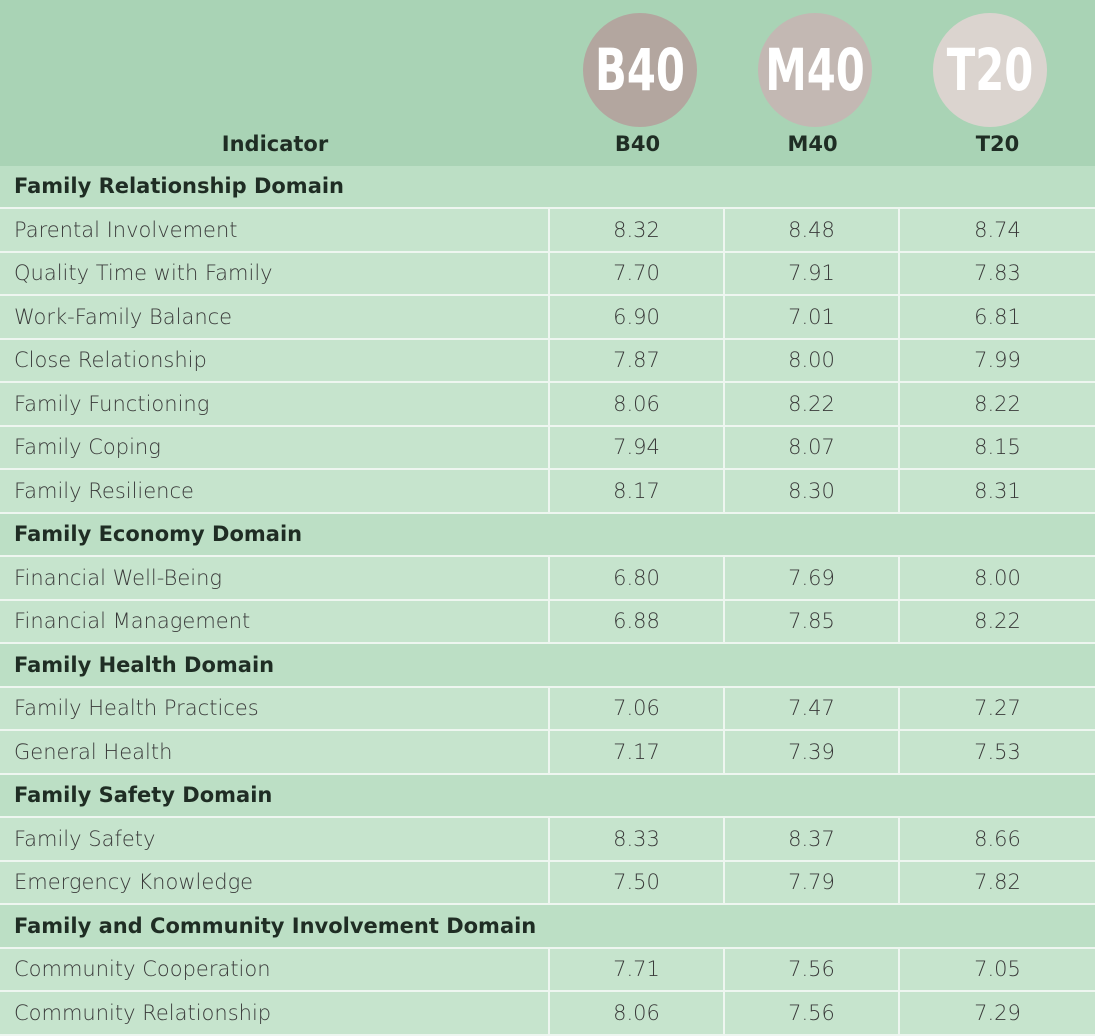 Image resolution: width=1095 pixels, height=1036 pixels. I want to click on value-cell: 7.69, so click(812, 579).